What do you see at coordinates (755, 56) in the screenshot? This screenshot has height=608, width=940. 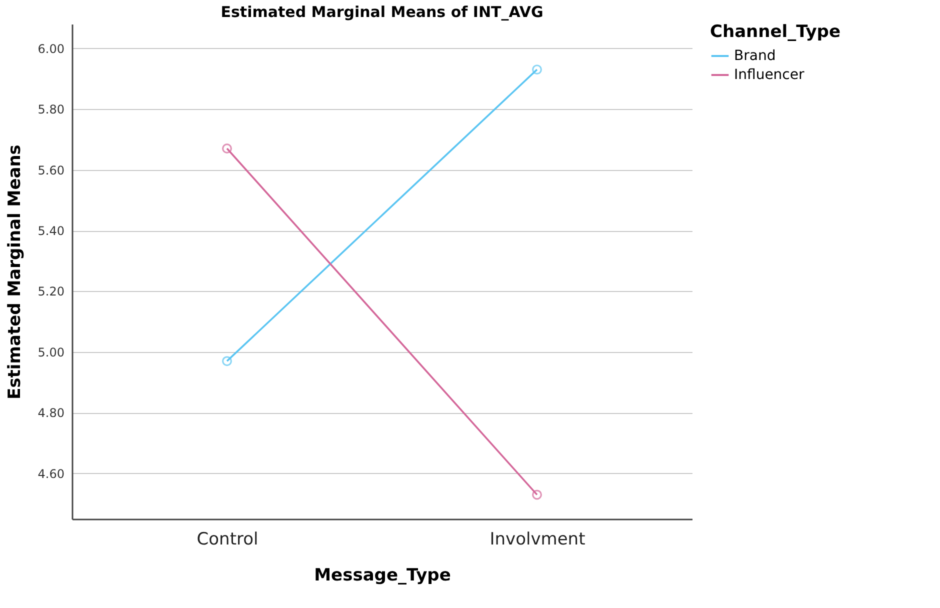 I see `legend-label: Brand` at bounding box center [755, 56].